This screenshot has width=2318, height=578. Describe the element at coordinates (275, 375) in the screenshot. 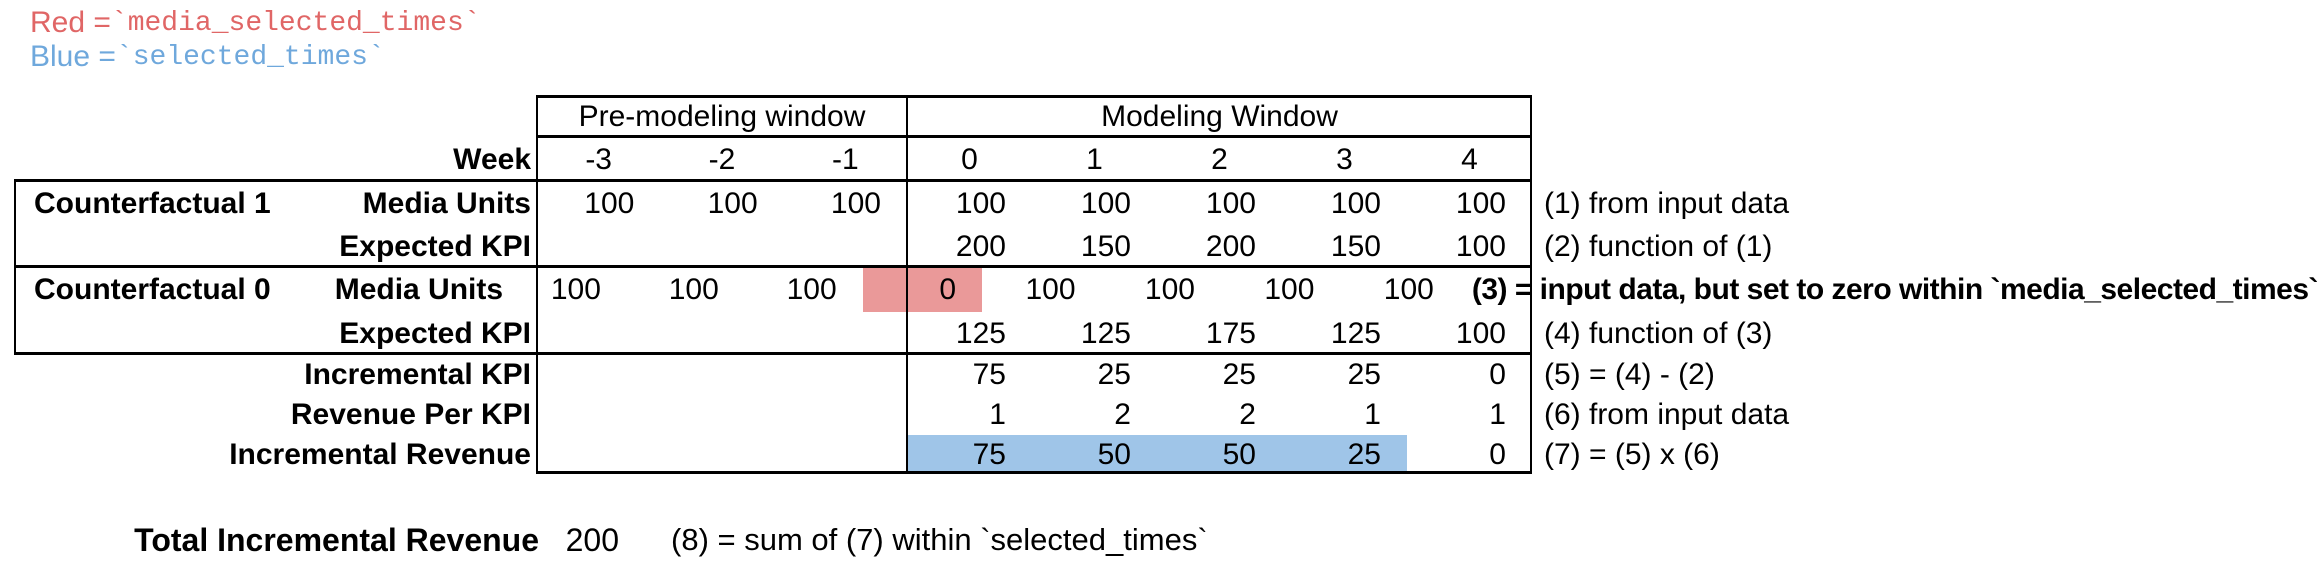

I see `row-label-cell: Incremental KPI` at that location.